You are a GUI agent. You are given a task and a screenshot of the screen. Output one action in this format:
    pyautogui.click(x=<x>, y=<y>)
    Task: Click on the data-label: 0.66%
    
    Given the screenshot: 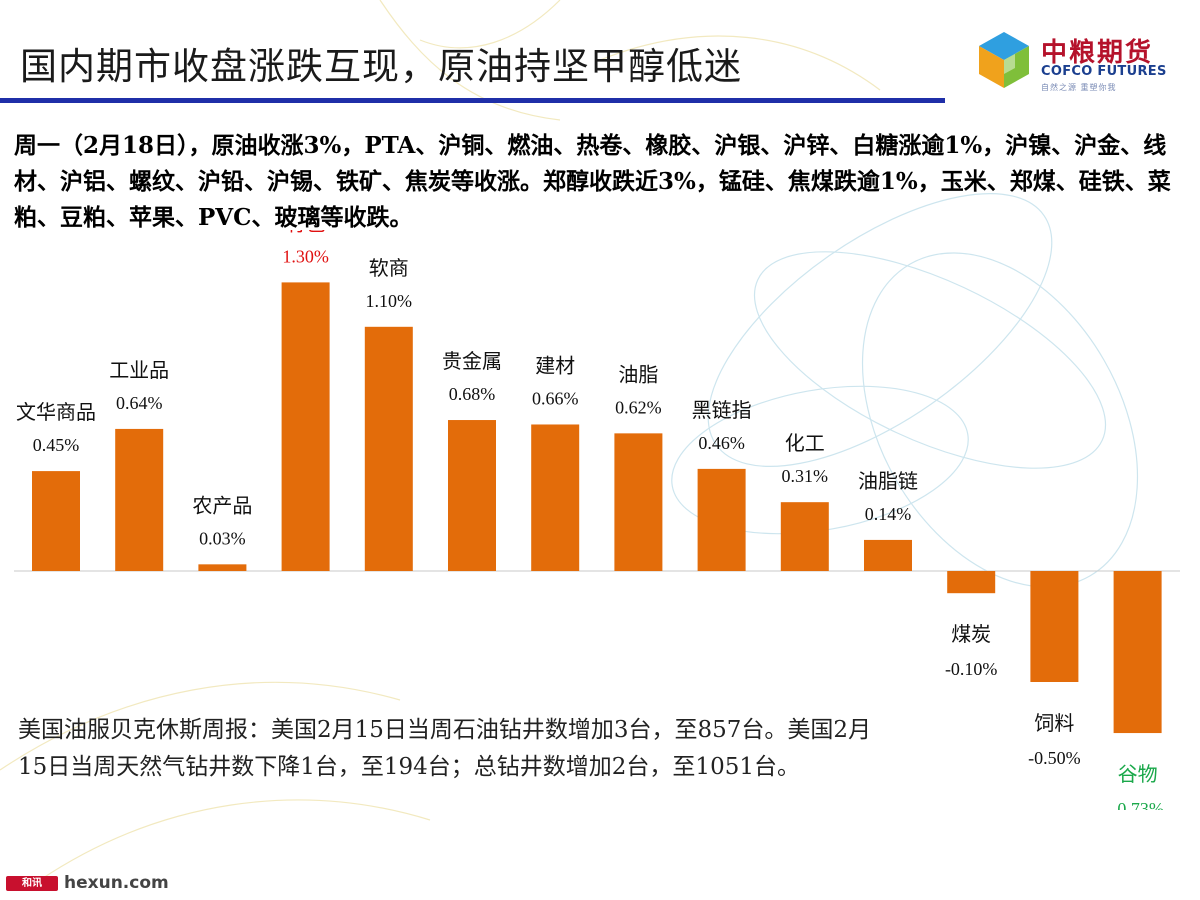 What is the action you would take?
    pyautogui.click(x=555, y=398)
    